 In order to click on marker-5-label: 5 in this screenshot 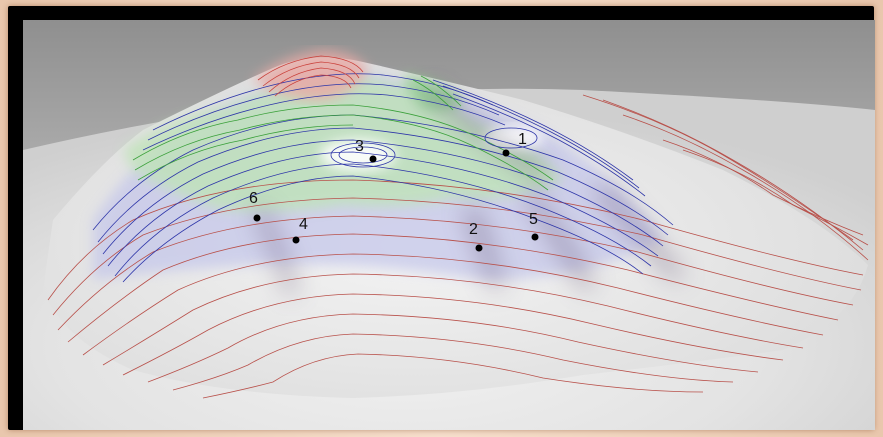, I will do `click(533, 219)`.